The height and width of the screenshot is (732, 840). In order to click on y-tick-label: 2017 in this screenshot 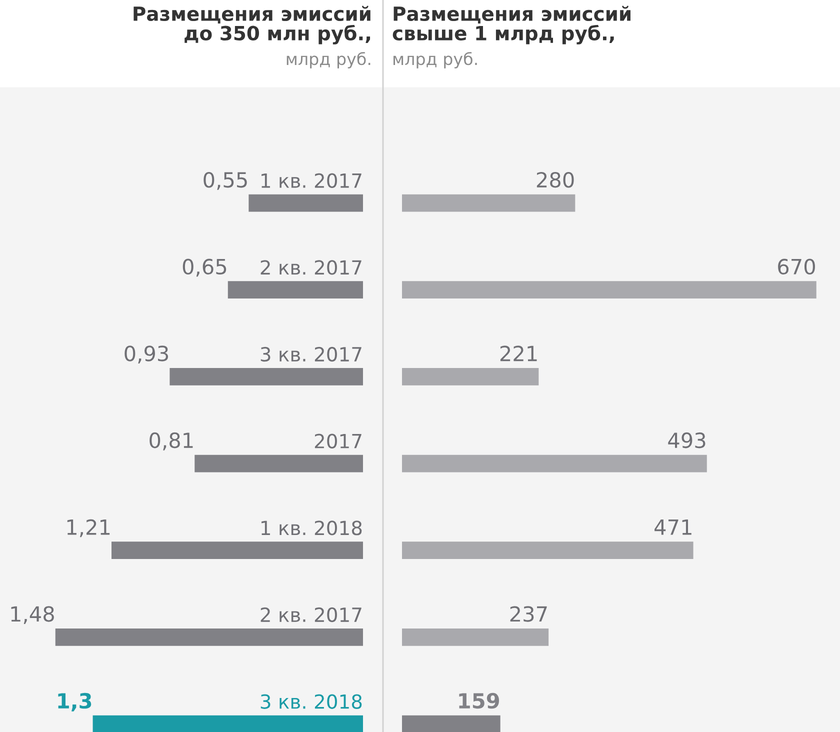, I will do `click(338, 441)`.